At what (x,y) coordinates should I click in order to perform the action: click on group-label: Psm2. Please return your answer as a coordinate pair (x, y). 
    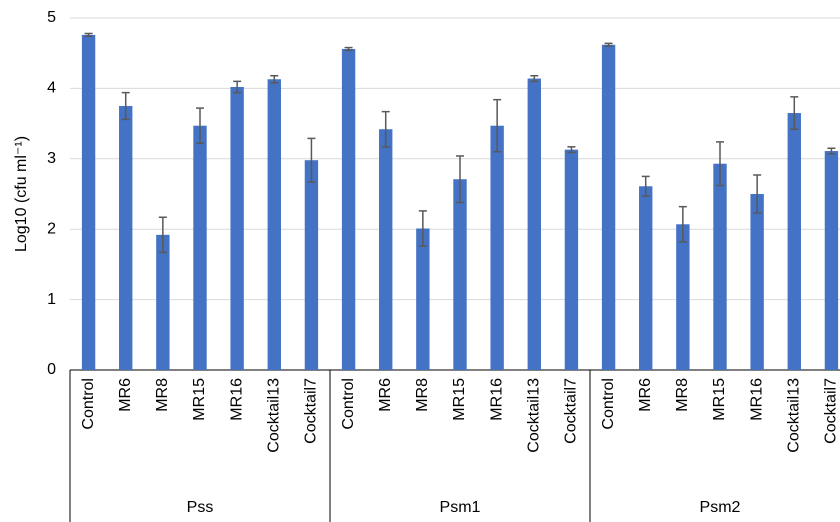
    Looking at the image, I should click on (720, 507).